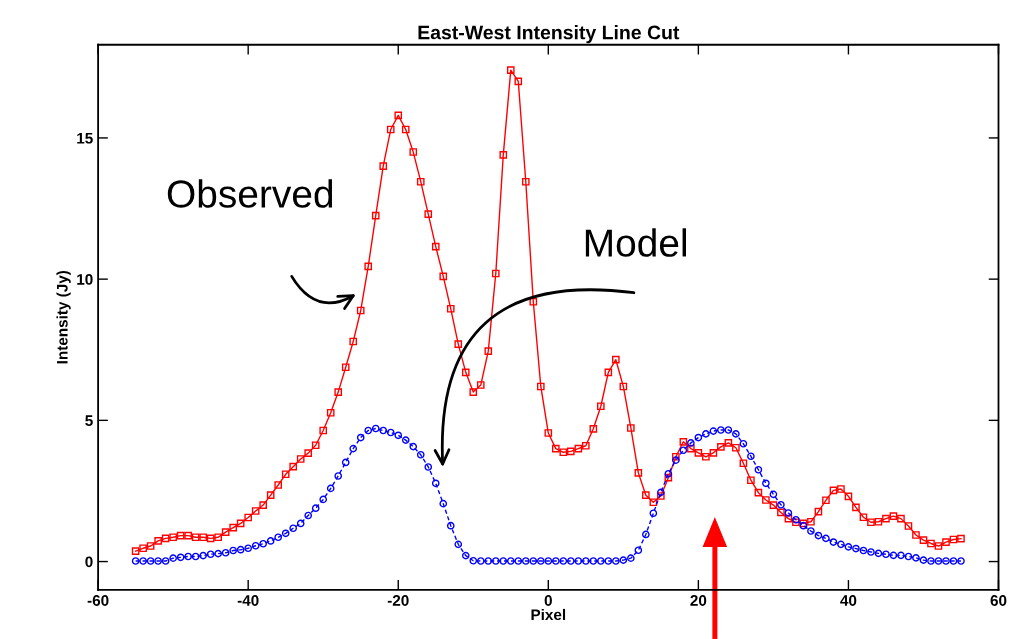 This screenshot has height=639, width=1022. Describe the element at coordinates (635, 242) in the screenshot. I see `annotation: Model` at that location.